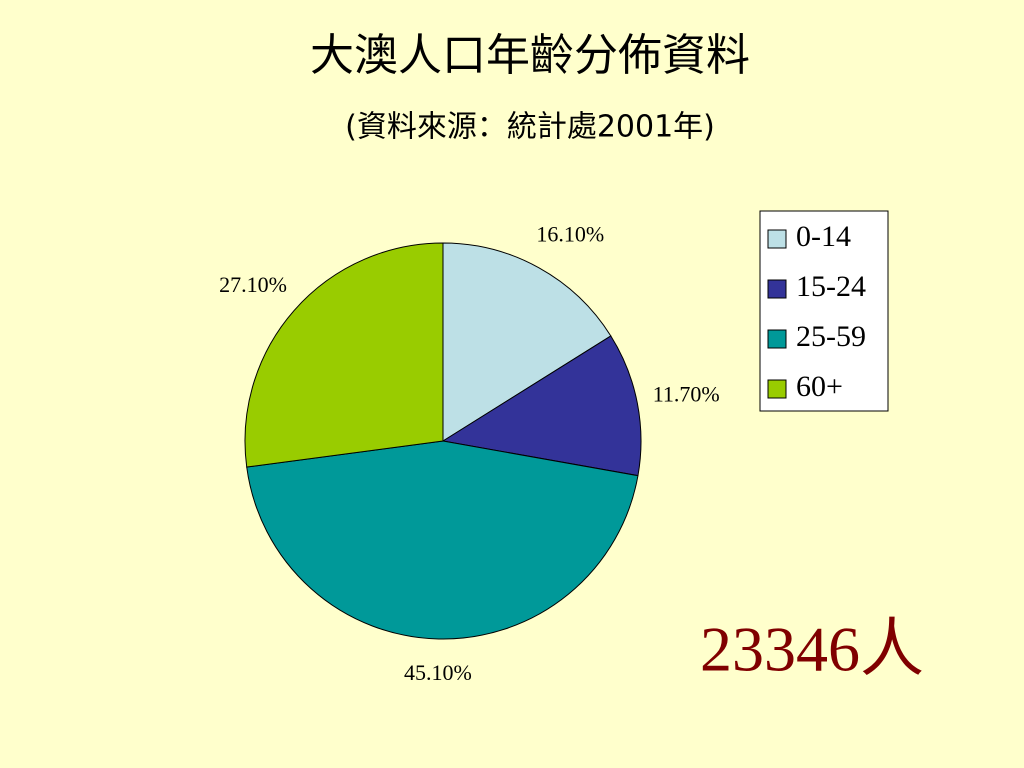 The image size is (1024, 768). What do you see at coordinates (823, 236) in the screenshot?
I see `legend-label: 0-14` at bounding box center [823, 236].